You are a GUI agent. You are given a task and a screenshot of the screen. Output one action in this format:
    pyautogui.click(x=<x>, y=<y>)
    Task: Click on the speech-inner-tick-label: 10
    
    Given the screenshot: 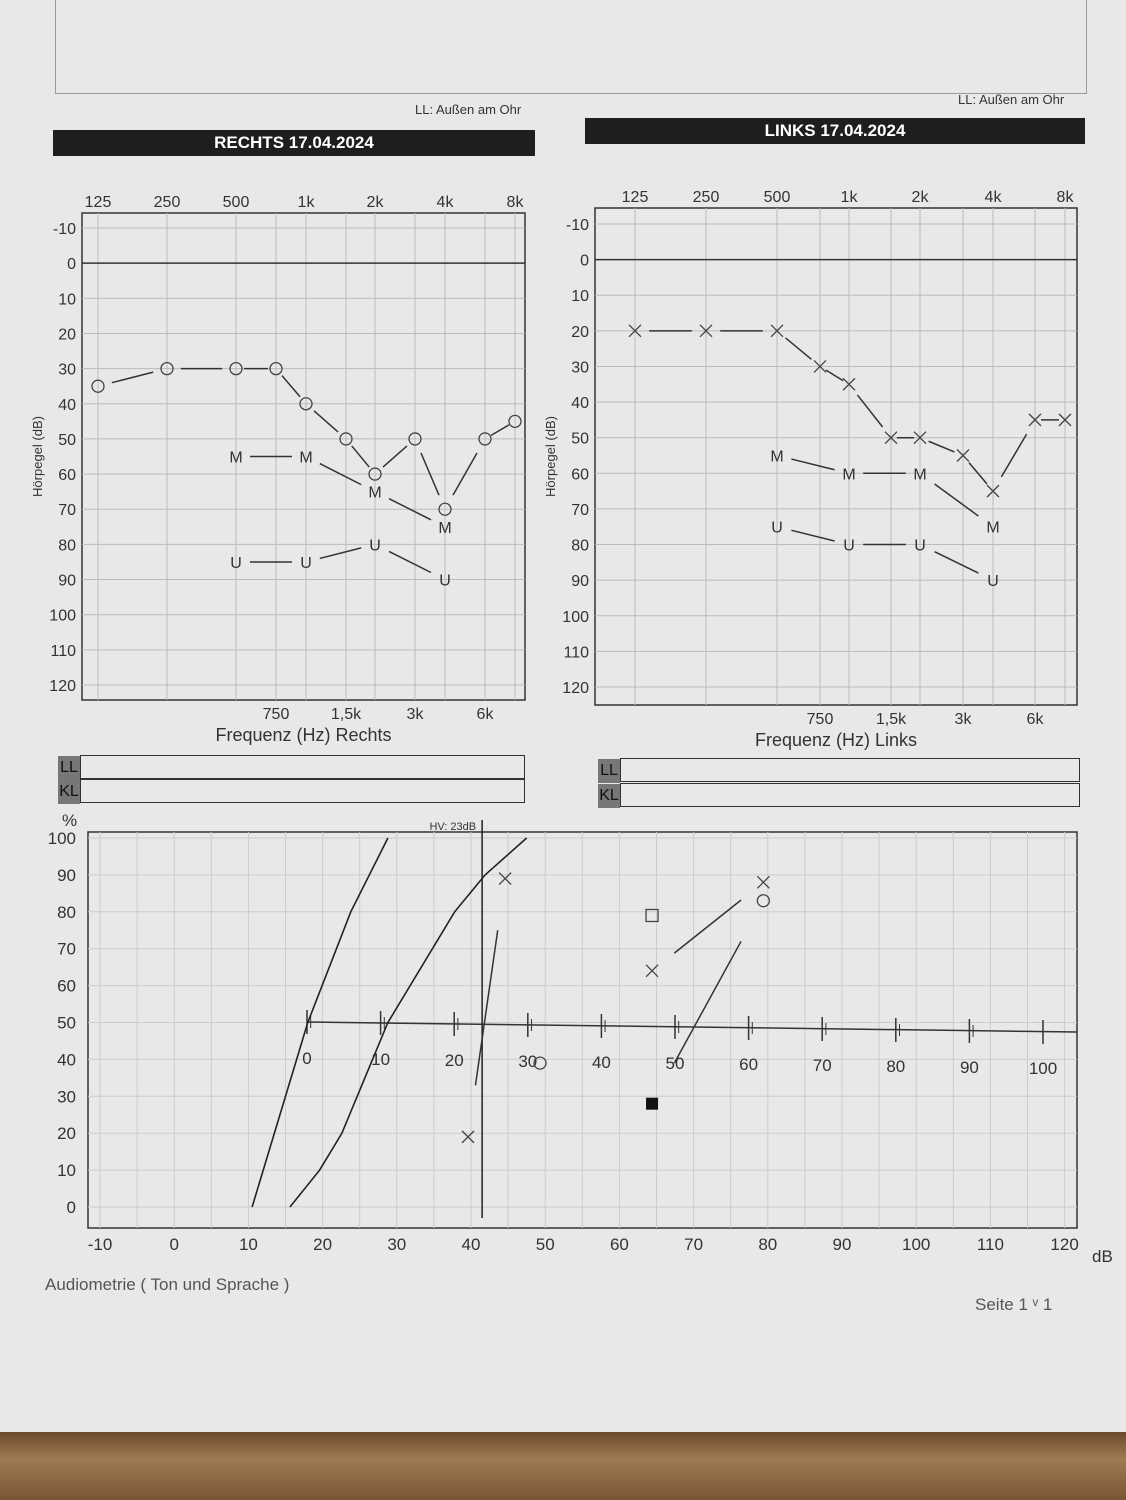 What is the action you would take?
    pyautogui.click(x=380, y=1059)
    